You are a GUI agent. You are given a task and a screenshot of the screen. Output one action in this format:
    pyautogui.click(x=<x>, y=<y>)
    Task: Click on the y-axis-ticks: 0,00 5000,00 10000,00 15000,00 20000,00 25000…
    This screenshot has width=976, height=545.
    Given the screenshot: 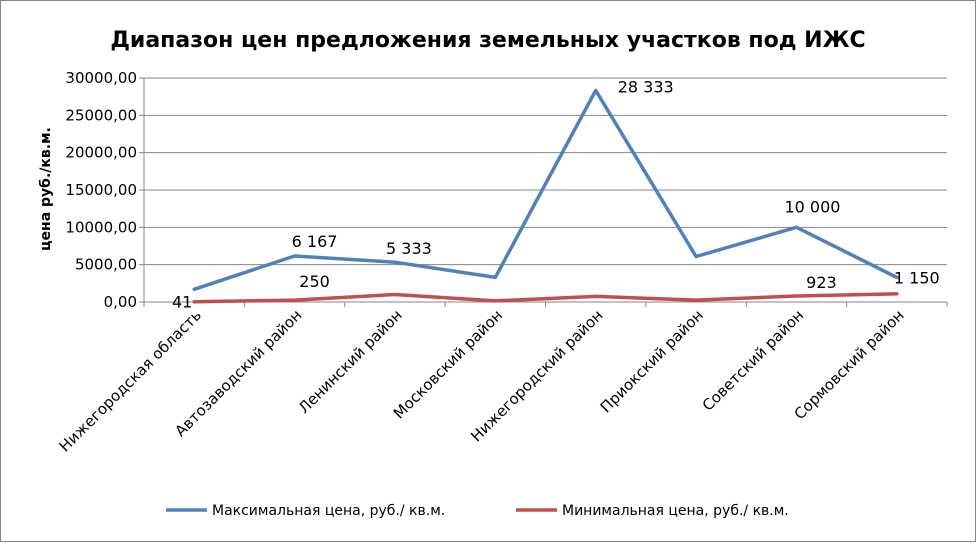 What is the action you would take?
    pyautogui.click(x=101, y=190)
    